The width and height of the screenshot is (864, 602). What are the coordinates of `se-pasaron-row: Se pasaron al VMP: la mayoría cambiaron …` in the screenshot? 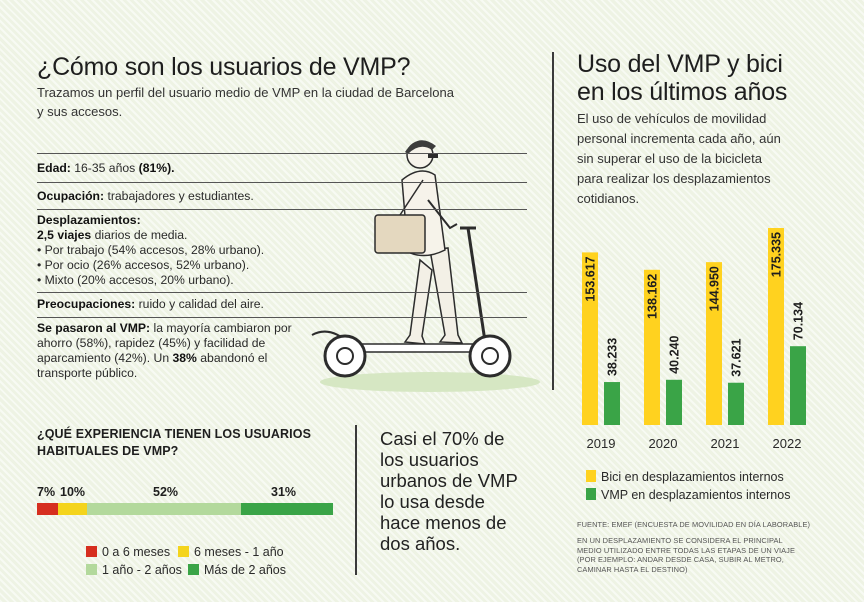 It's located at (168, 351).